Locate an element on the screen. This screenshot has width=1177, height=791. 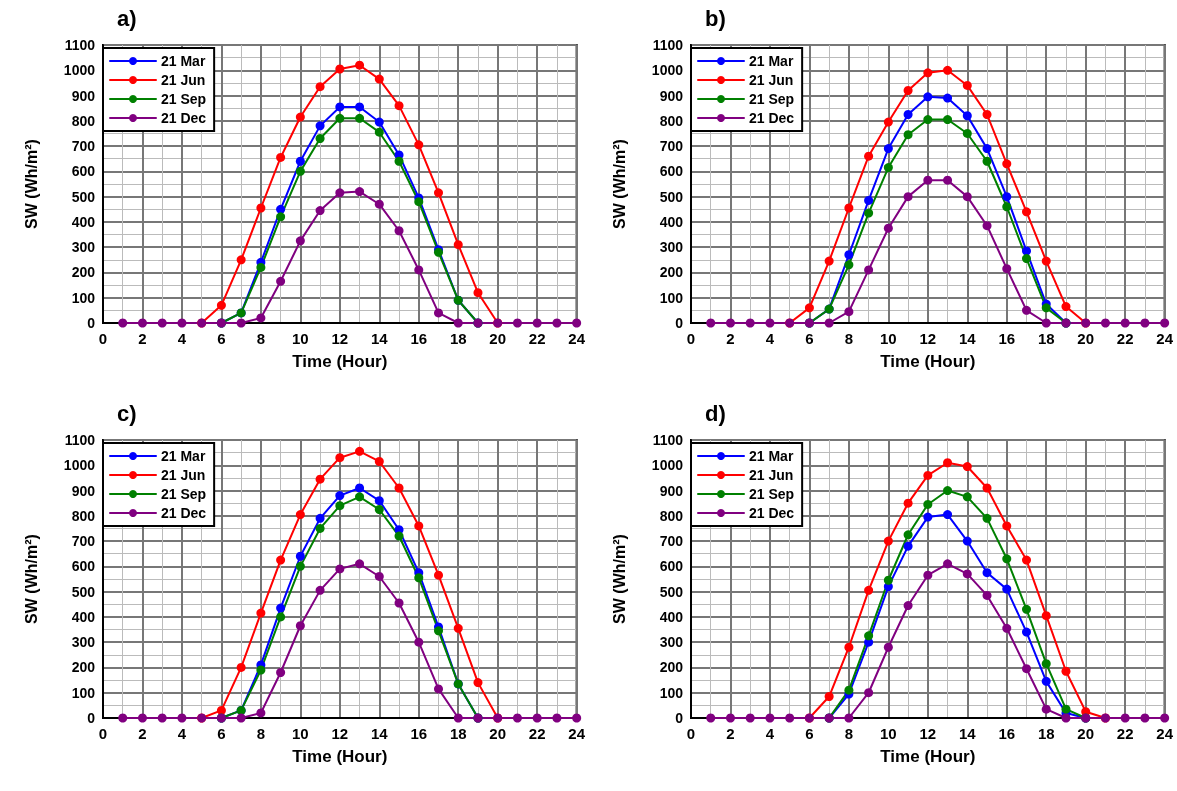
chart-title: d) is located at coordinates (715, 413).